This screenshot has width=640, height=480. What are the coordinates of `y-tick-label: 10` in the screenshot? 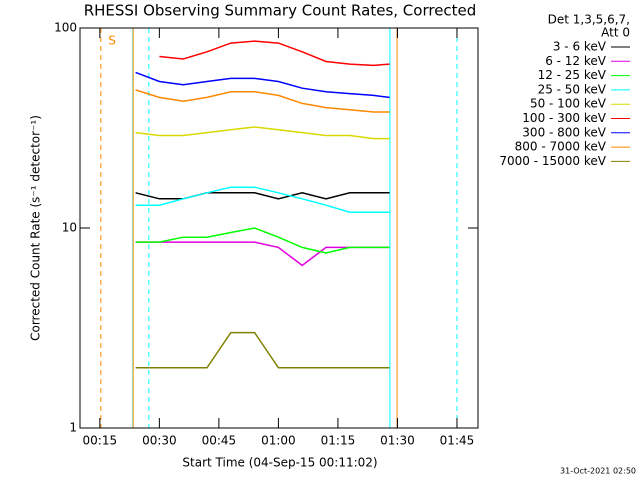 It's located at (69, 228).